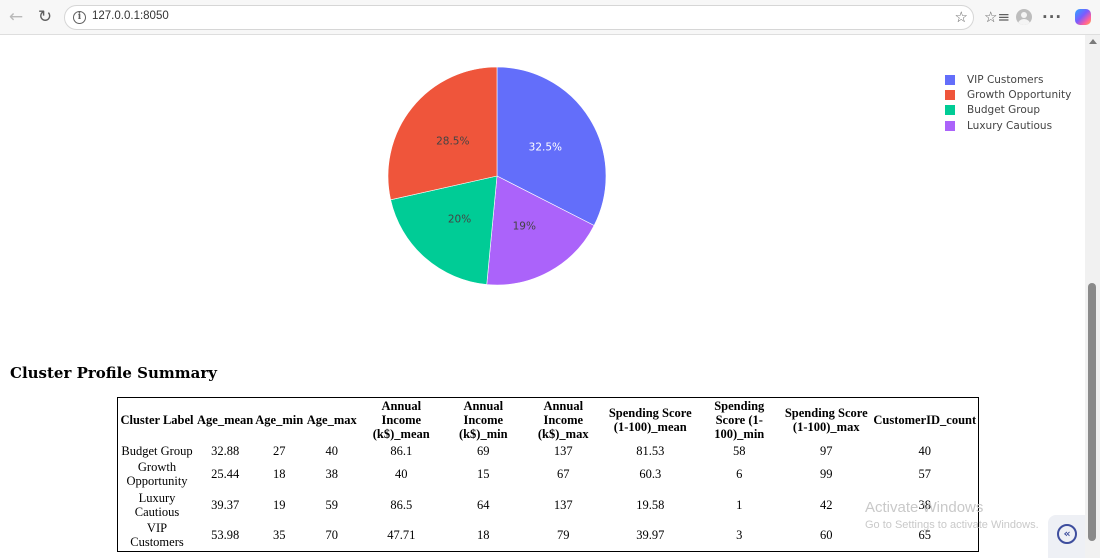 This screenshot has height=558, width=1100. Describe the element at coordinates (452, 142) in the screenshot. I see `pie-slice-label: 28.5%` at that location.